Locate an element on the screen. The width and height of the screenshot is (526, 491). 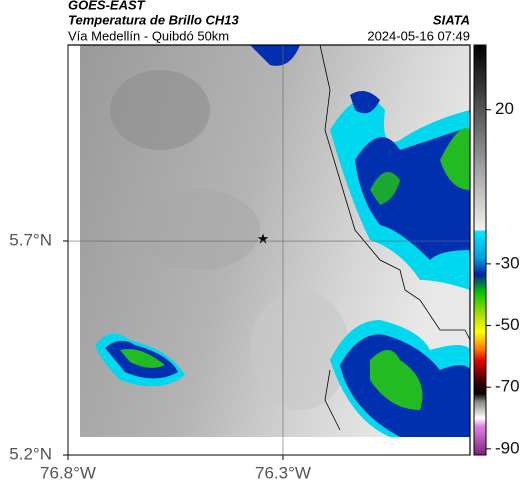
colorbar is located at coordinates (480, 250).